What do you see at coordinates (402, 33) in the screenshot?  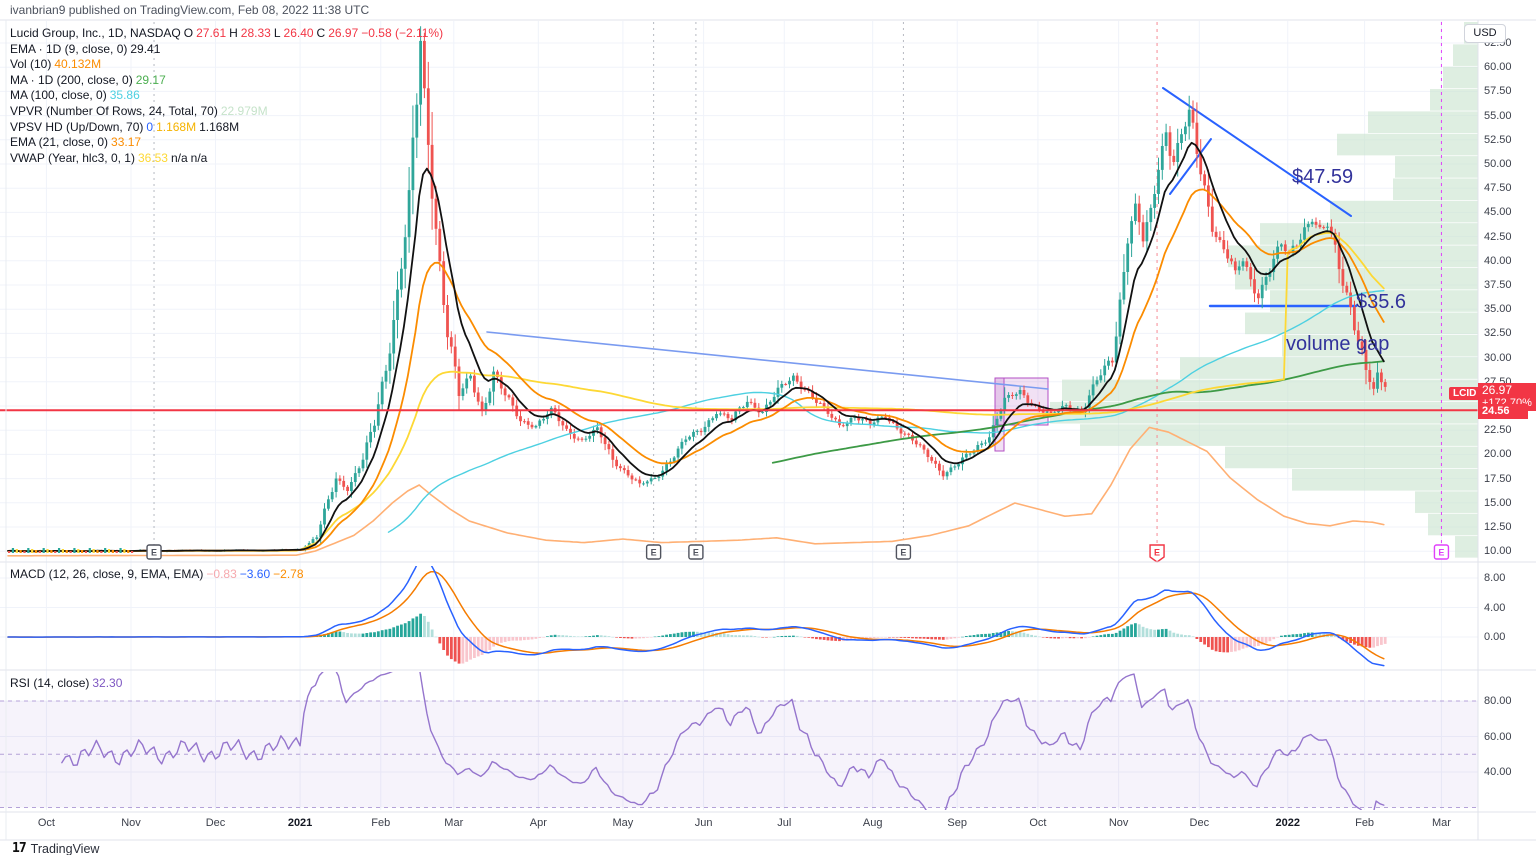 I see `legend-segment: −0.58 (−2.11%)` at bounding box center [402, 33].